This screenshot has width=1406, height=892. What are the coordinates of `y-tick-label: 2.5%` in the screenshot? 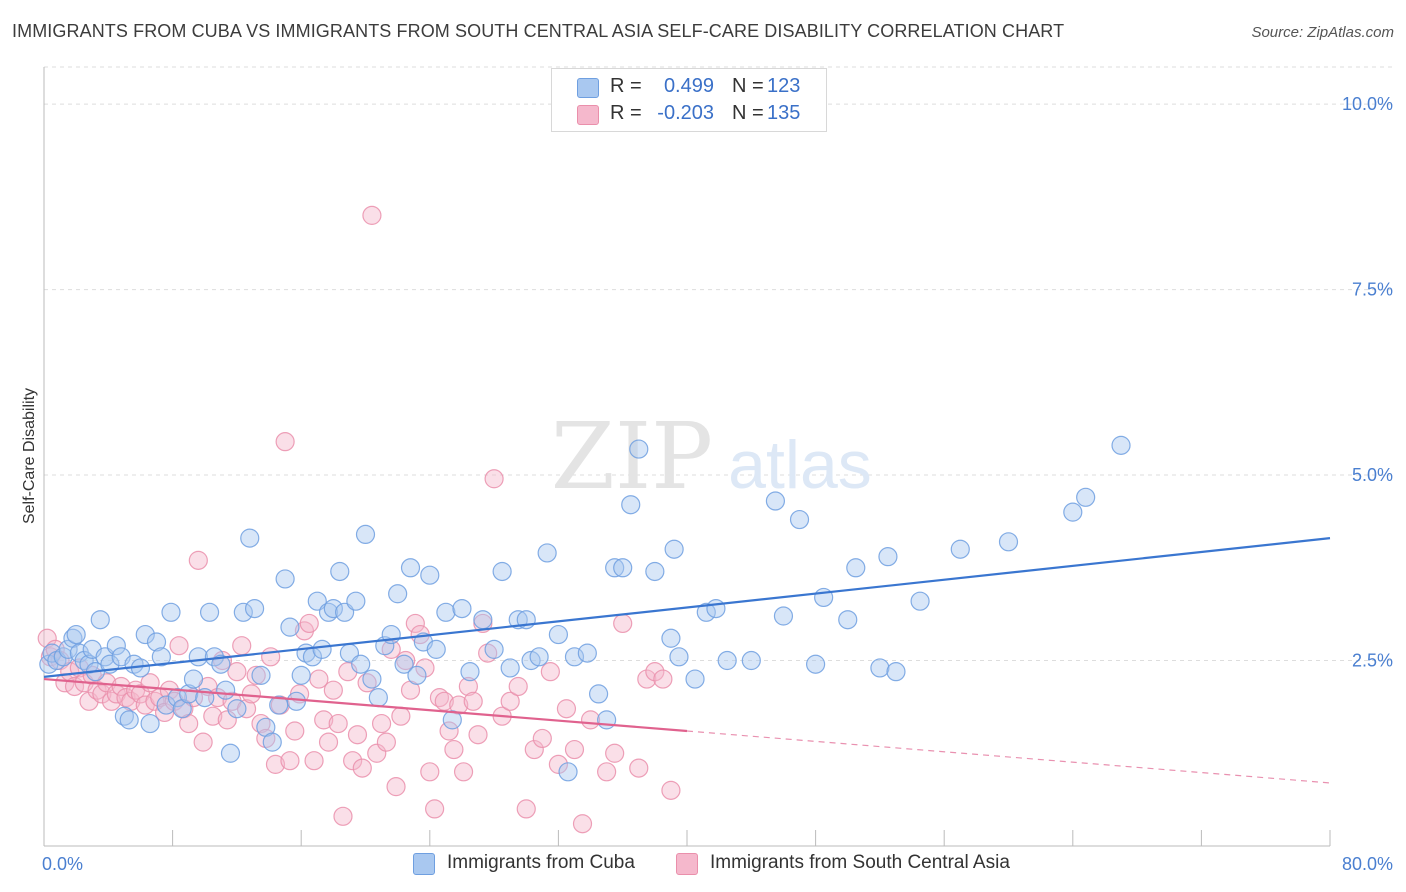 It's located at (1372, 661).